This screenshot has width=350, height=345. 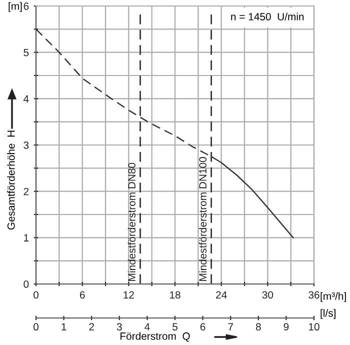 What do you see at coordinates (175, 295) in the screenshot?
I see `x-tick-label: 18` at bounding box center [175, 295].